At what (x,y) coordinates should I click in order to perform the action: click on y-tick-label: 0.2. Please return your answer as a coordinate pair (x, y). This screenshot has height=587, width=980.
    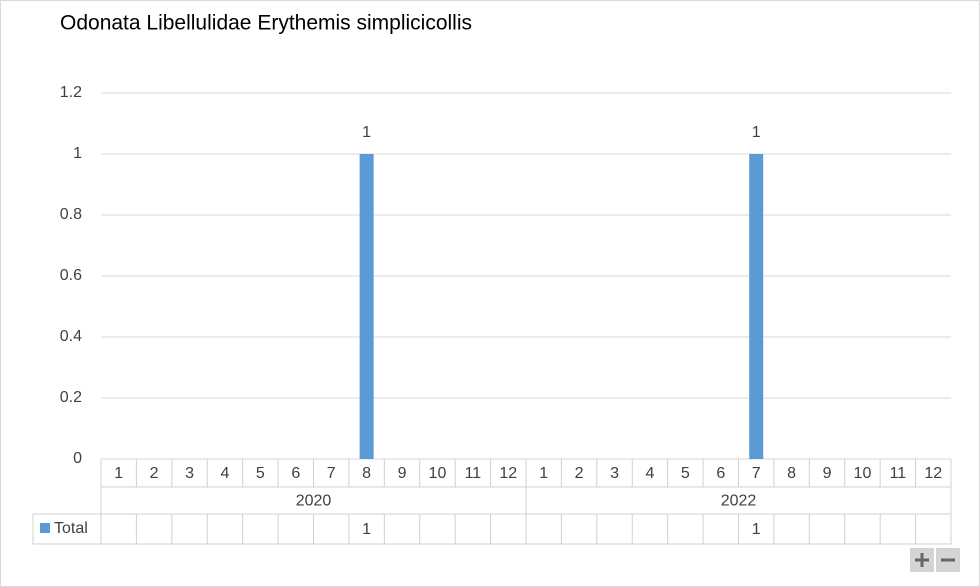
    Looking at the image, I should click on (71, 397).